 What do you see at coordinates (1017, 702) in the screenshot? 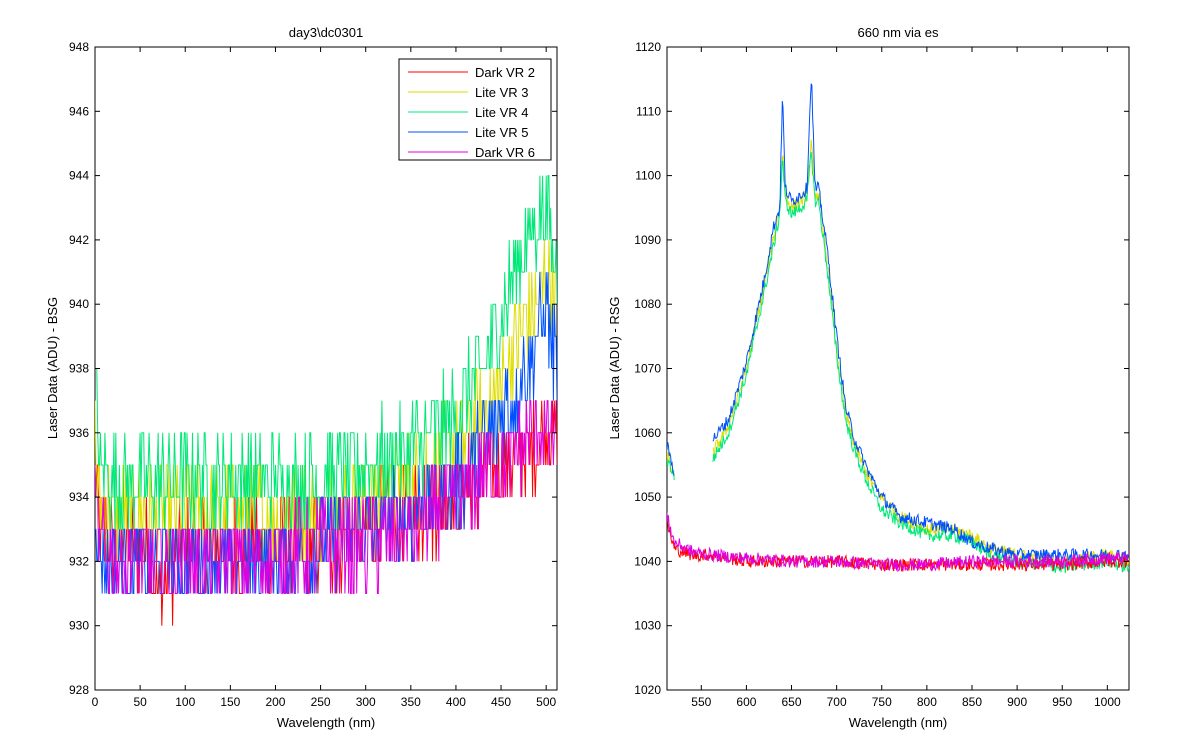
I see `x-tick-label: 900` at bounding box center [1017, 702].